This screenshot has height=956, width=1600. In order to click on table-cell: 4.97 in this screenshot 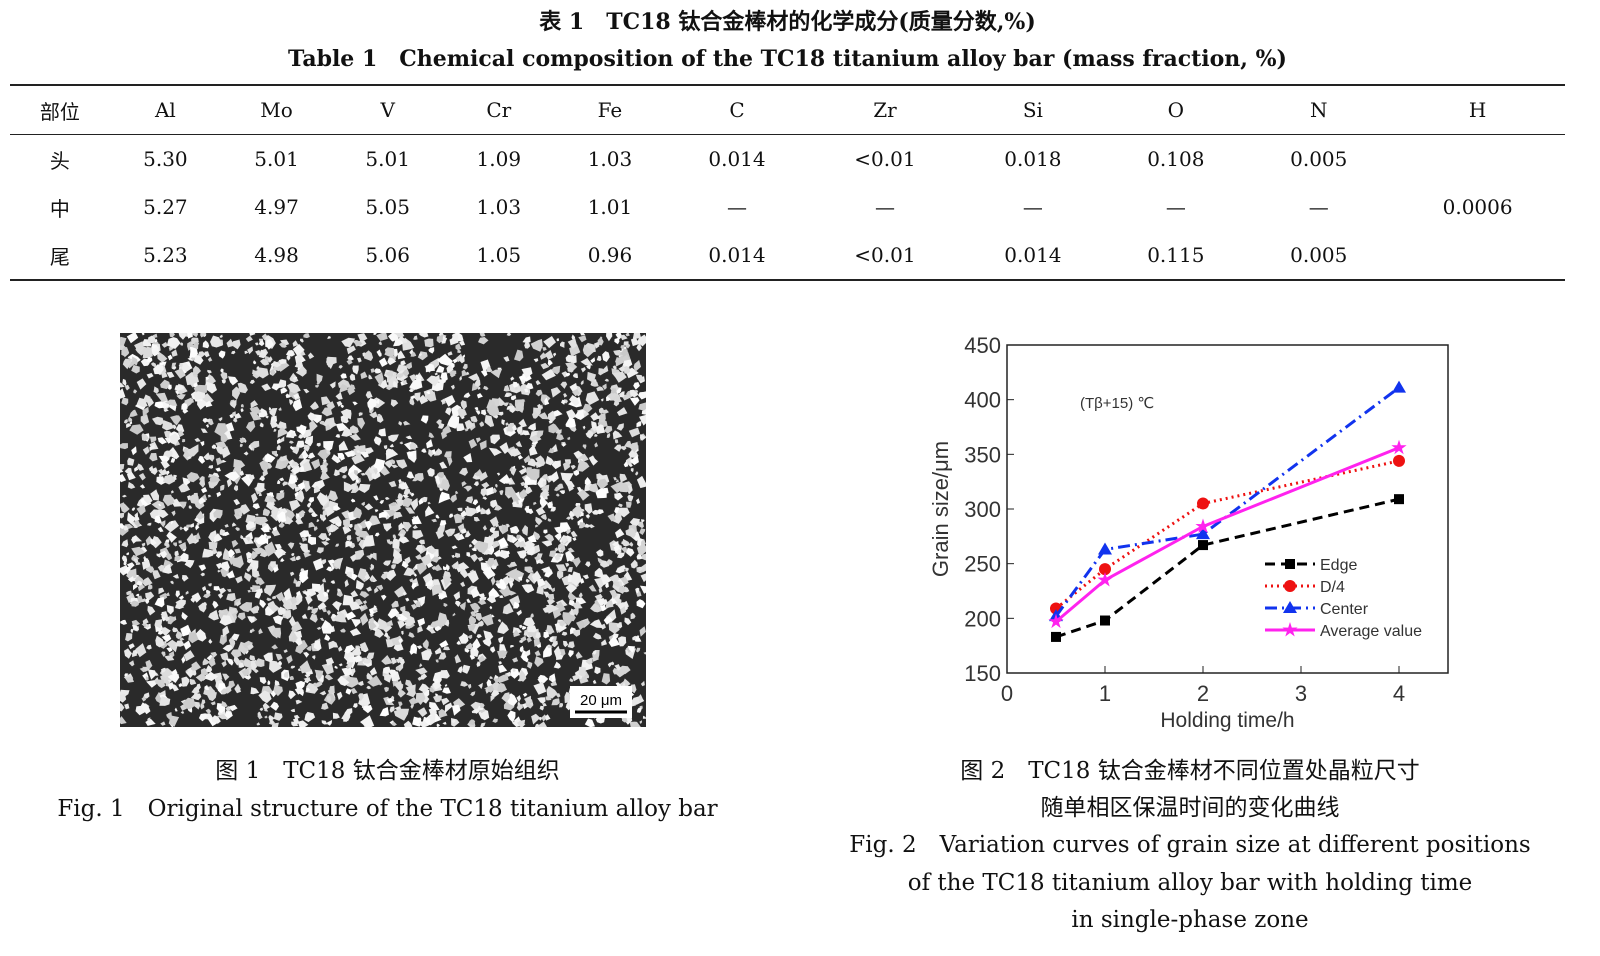, I will do `click(276, 207)`.